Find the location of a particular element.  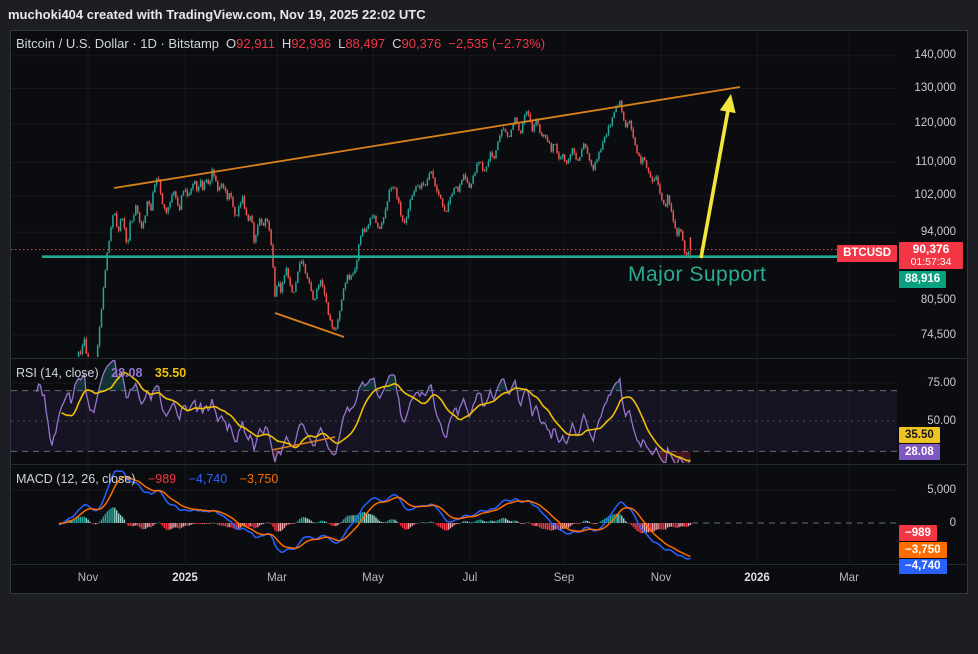

lower-wedge-trendline is located at coordinates (309, 325).